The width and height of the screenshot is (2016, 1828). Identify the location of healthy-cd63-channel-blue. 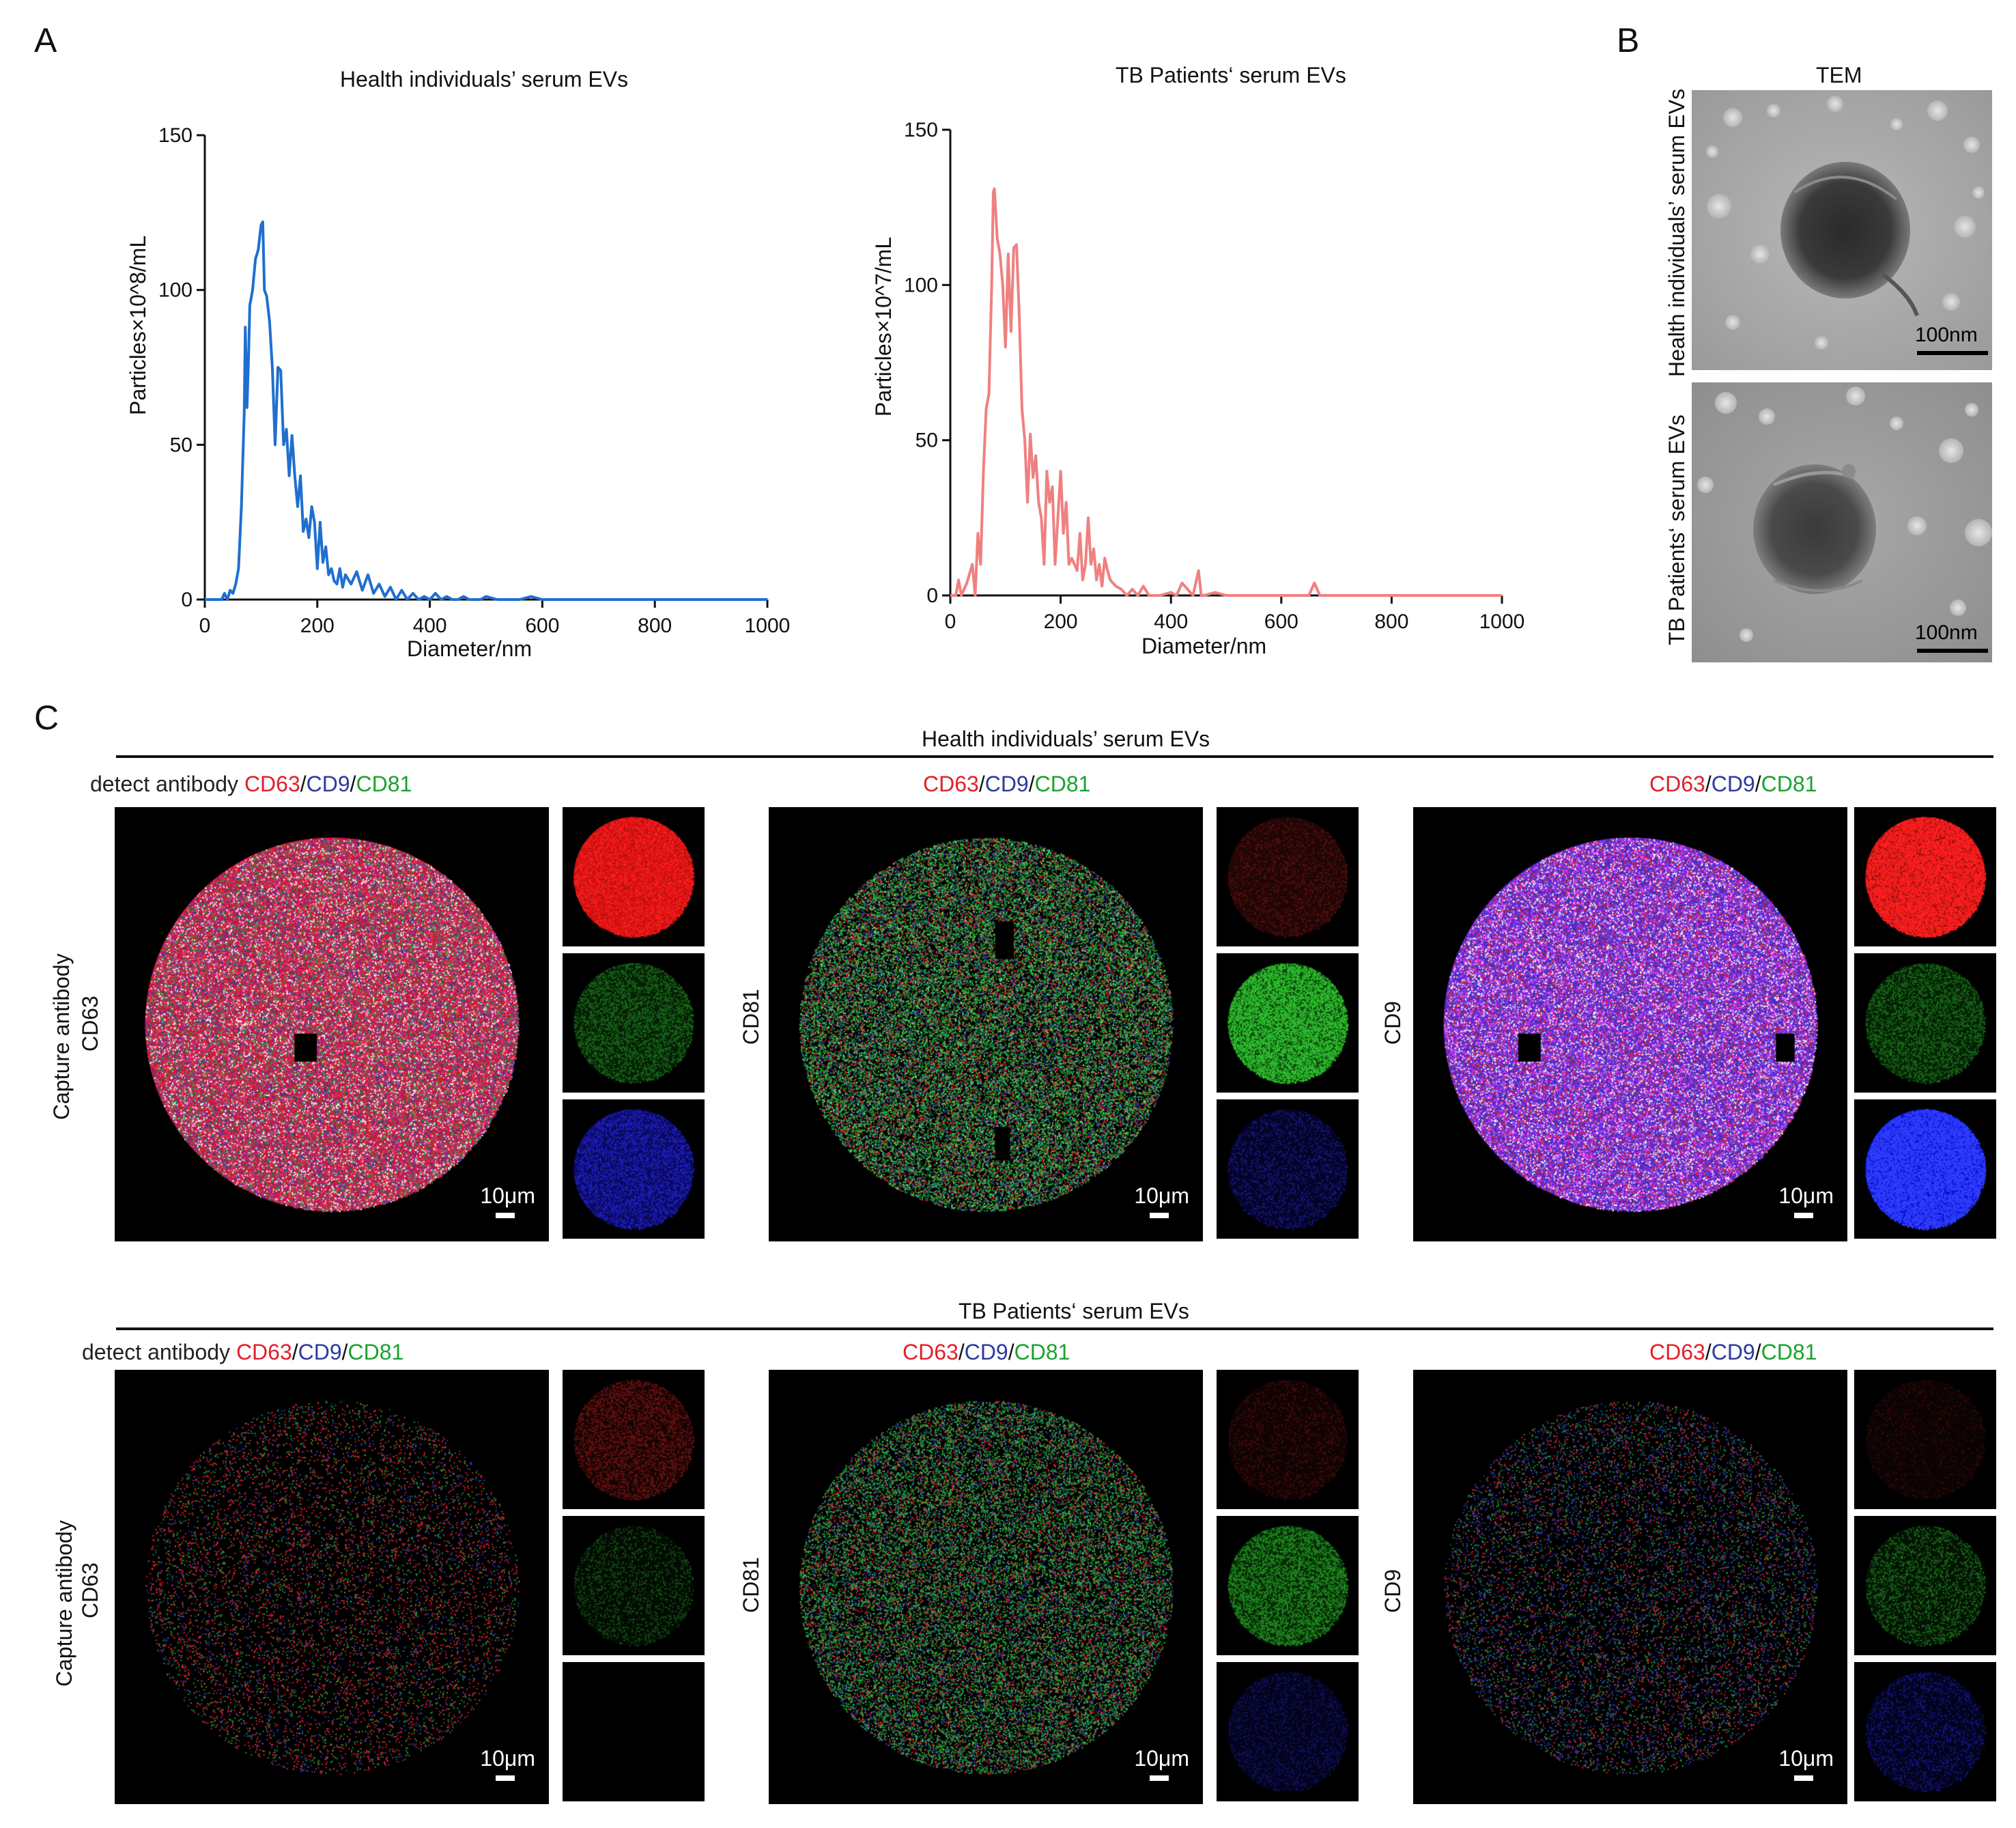
(634, 1169).